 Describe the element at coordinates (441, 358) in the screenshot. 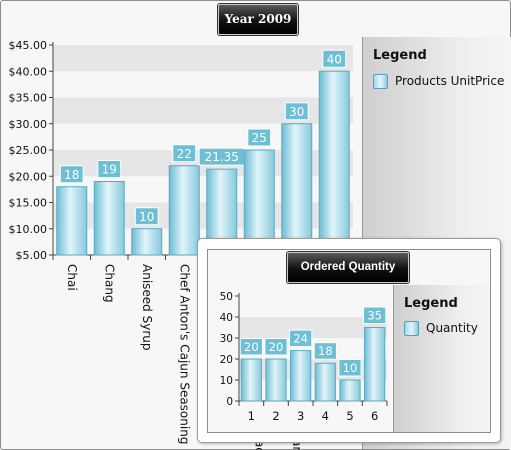

I see `popup-legend: Legend Quantity` at that location.